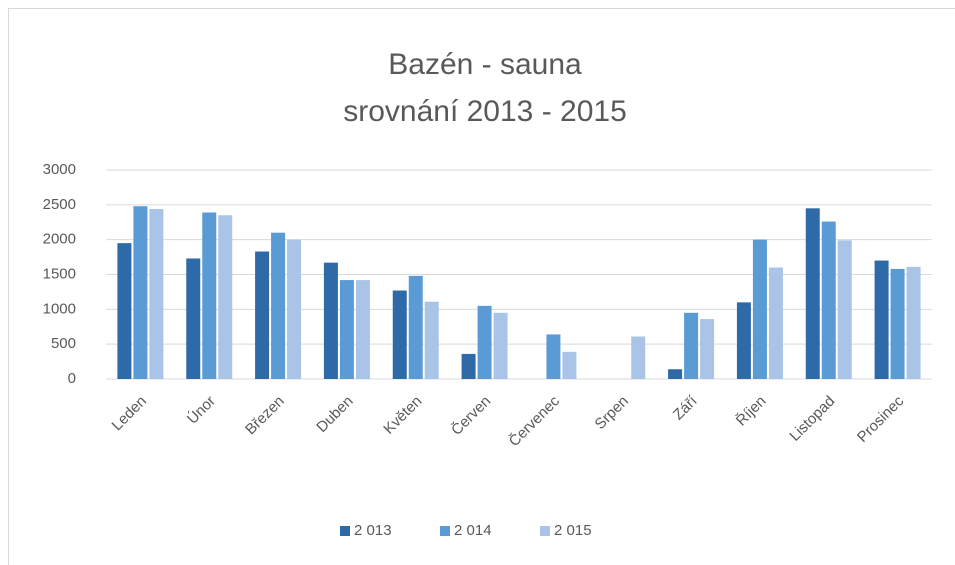 The width and height of the screenshot is (955, 565). Describe the element at coordinates (72, 378) in the screenshot. I see `y-tick-label: 0` at that location.